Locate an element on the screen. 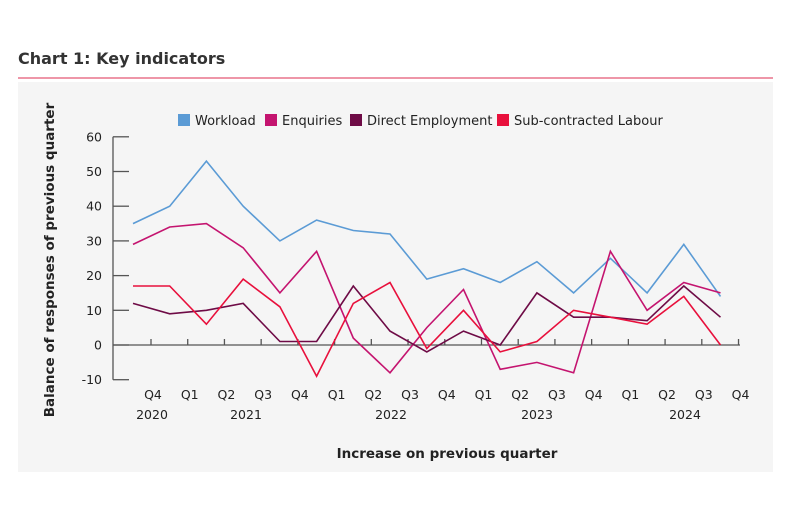  y-axis-title: Balance of responses of previous quarter is located at coordinates (50, 259).